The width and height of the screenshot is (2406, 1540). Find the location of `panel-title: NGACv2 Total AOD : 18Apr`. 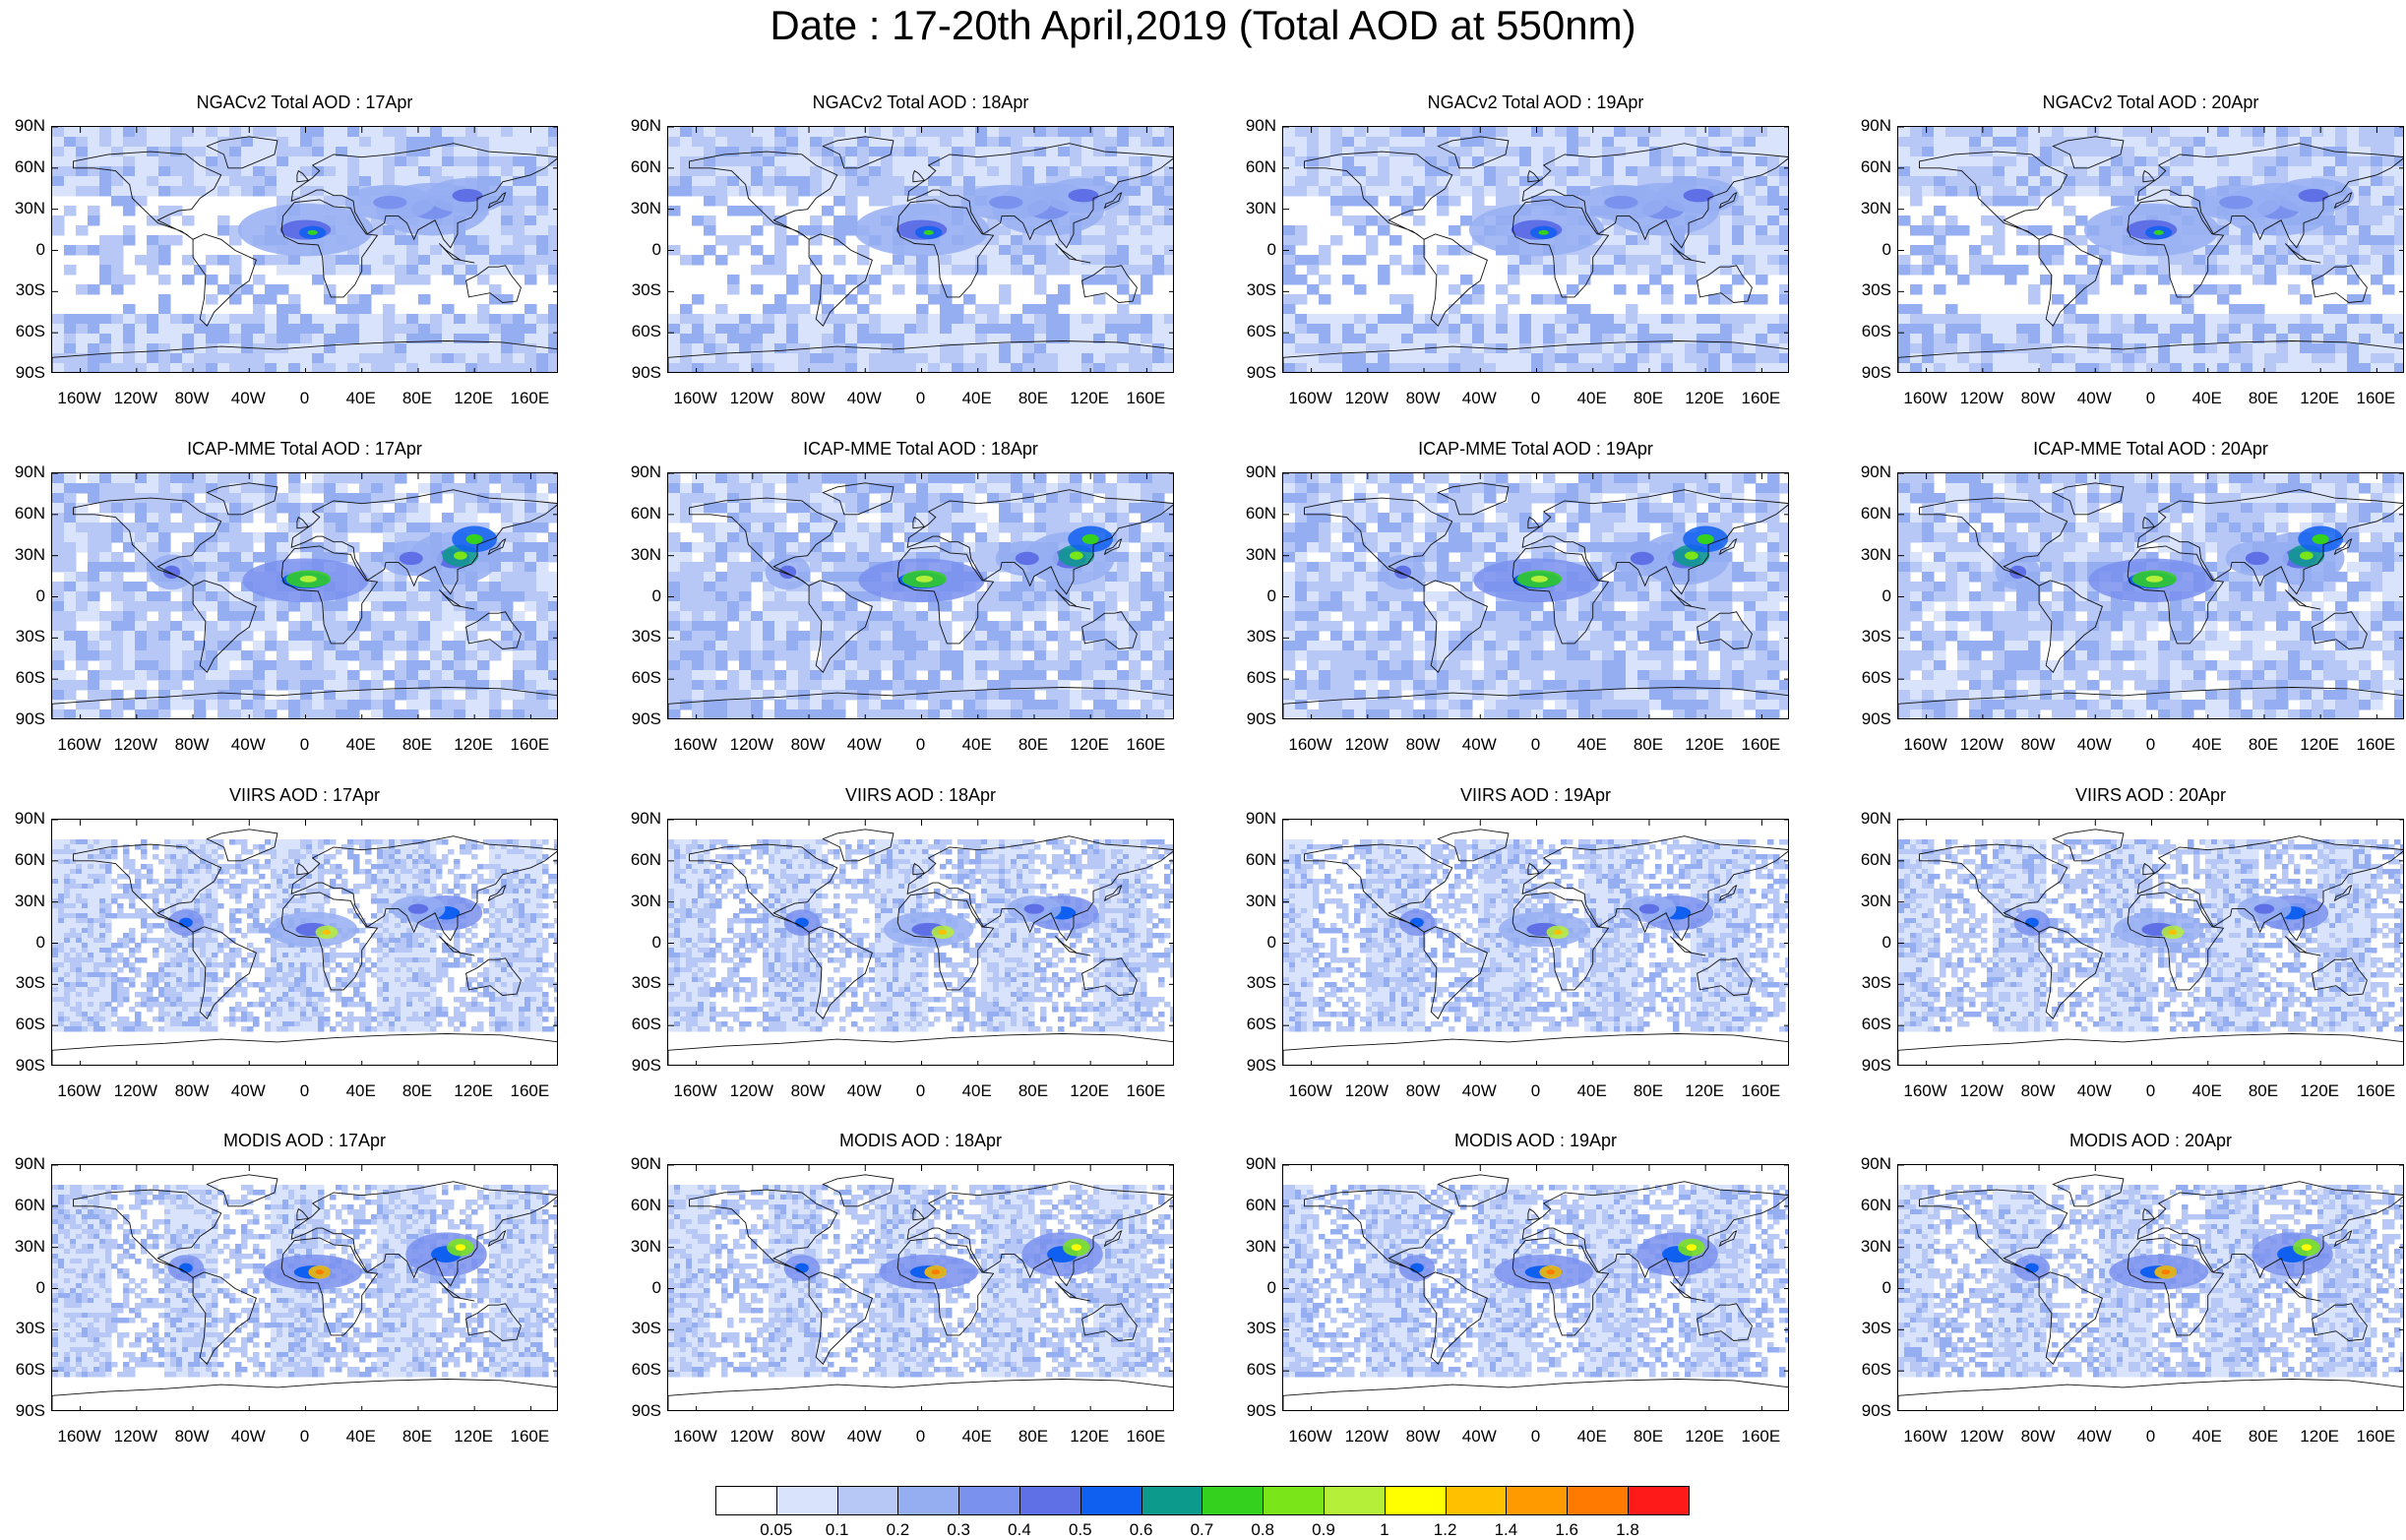

panel-title: NGACv2 Total AOD : 18Apr is located at coordinates (920, 102).